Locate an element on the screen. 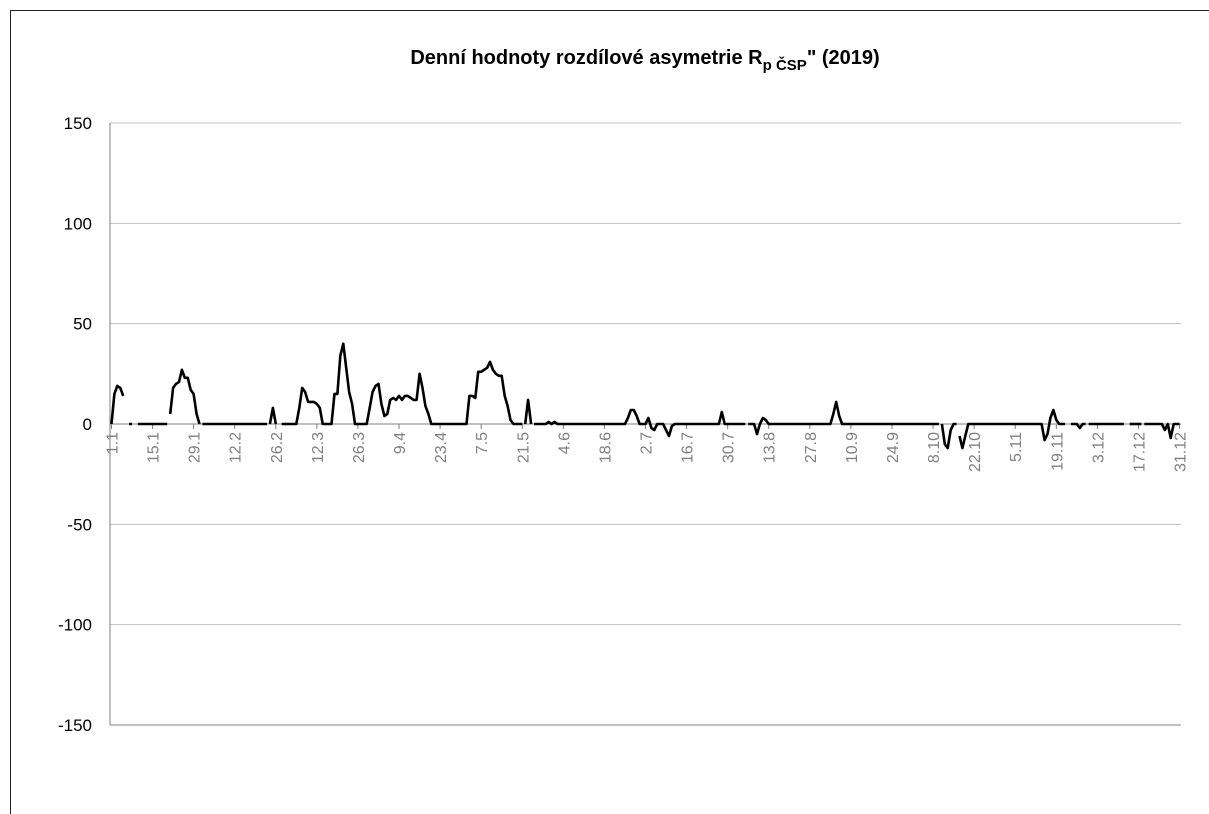 Image resolution: width=1209 pixels, height=814 pixels. x-tick-label: 15.1 is located at coordinates (154, 447).